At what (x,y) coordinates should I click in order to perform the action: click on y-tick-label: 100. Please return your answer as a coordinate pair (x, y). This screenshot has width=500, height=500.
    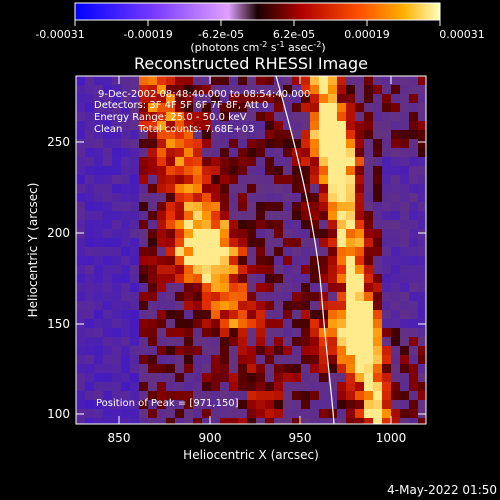
    Looking at the image, I should click on (58, 414).